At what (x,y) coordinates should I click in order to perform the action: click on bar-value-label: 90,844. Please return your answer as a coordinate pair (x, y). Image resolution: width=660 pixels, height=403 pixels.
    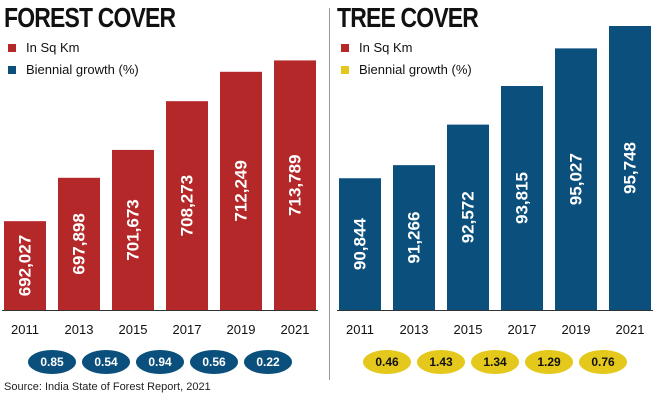
    Looking at the image, I should click on (360, 244).